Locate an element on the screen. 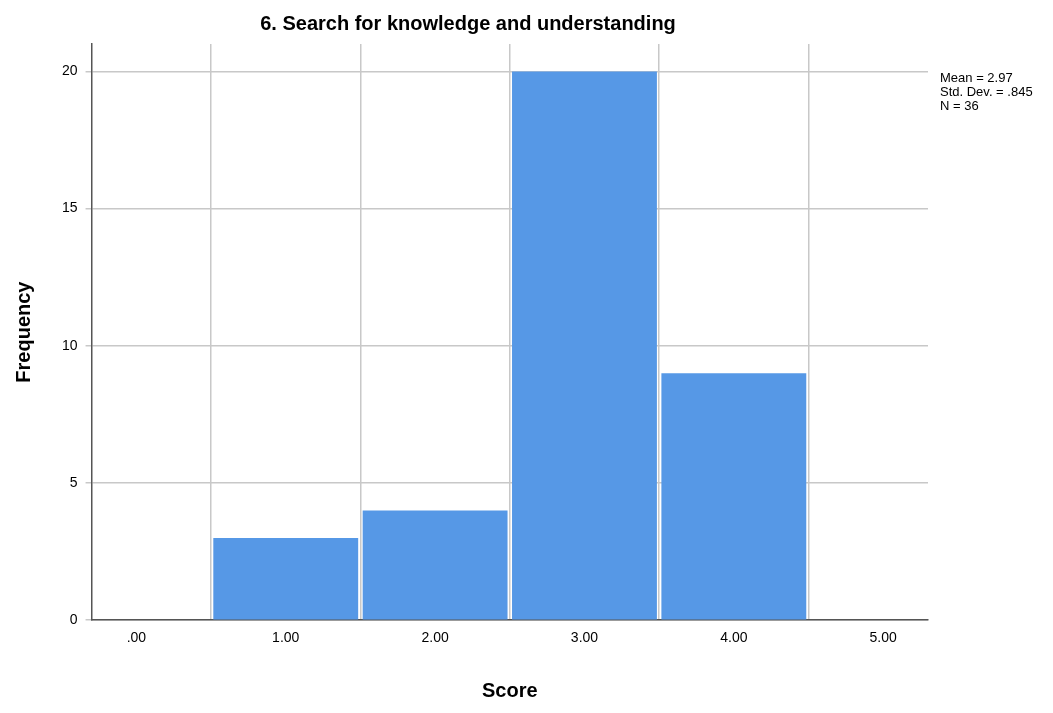  x-tick-label: 3.00 is located at coordinates (584, 637).